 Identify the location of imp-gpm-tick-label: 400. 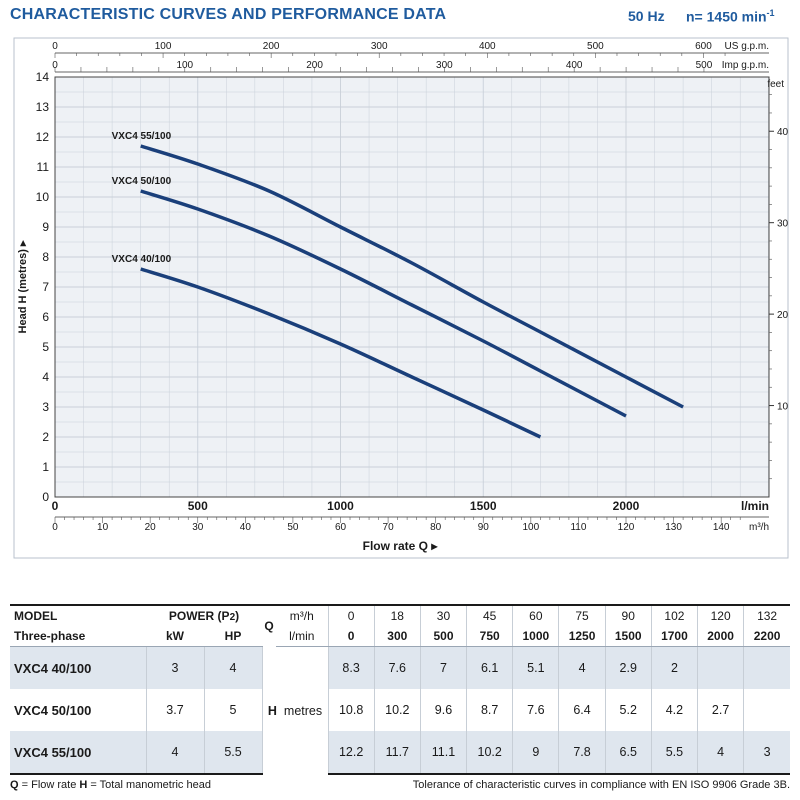
(574, 65).